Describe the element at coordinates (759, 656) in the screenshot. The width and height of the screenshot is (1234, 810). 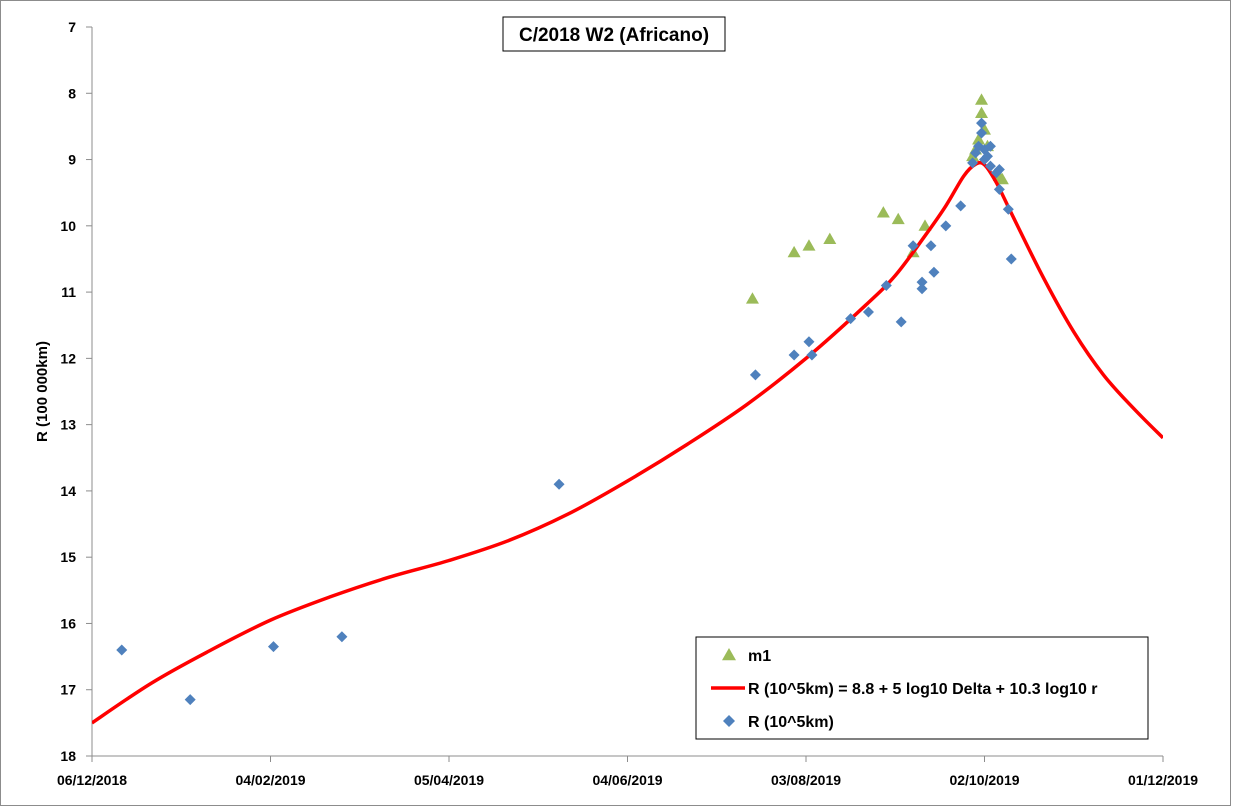
I see `legend-m1-label: m1` at that location.